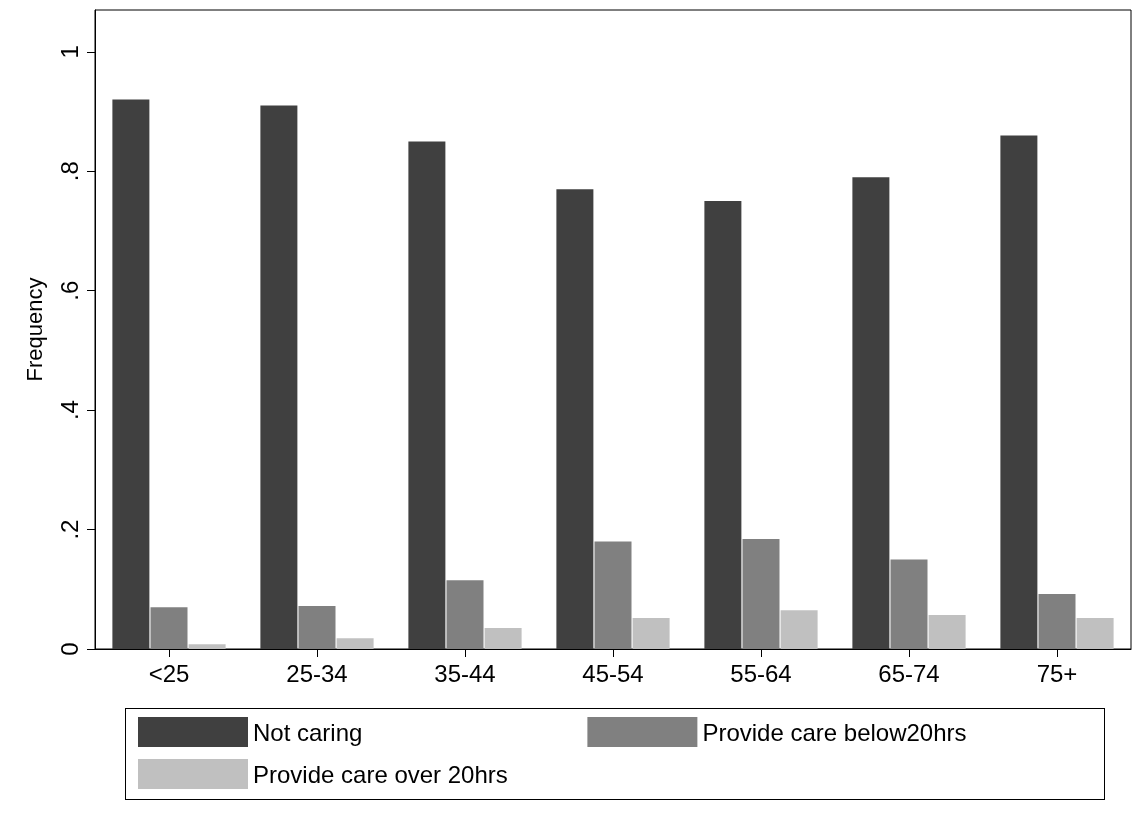 The width and height of the screenshot is (1141, 816). Describe the element at coordinates (69, 171) in the screenshot. I see `y-tick-label: .8` at that location.